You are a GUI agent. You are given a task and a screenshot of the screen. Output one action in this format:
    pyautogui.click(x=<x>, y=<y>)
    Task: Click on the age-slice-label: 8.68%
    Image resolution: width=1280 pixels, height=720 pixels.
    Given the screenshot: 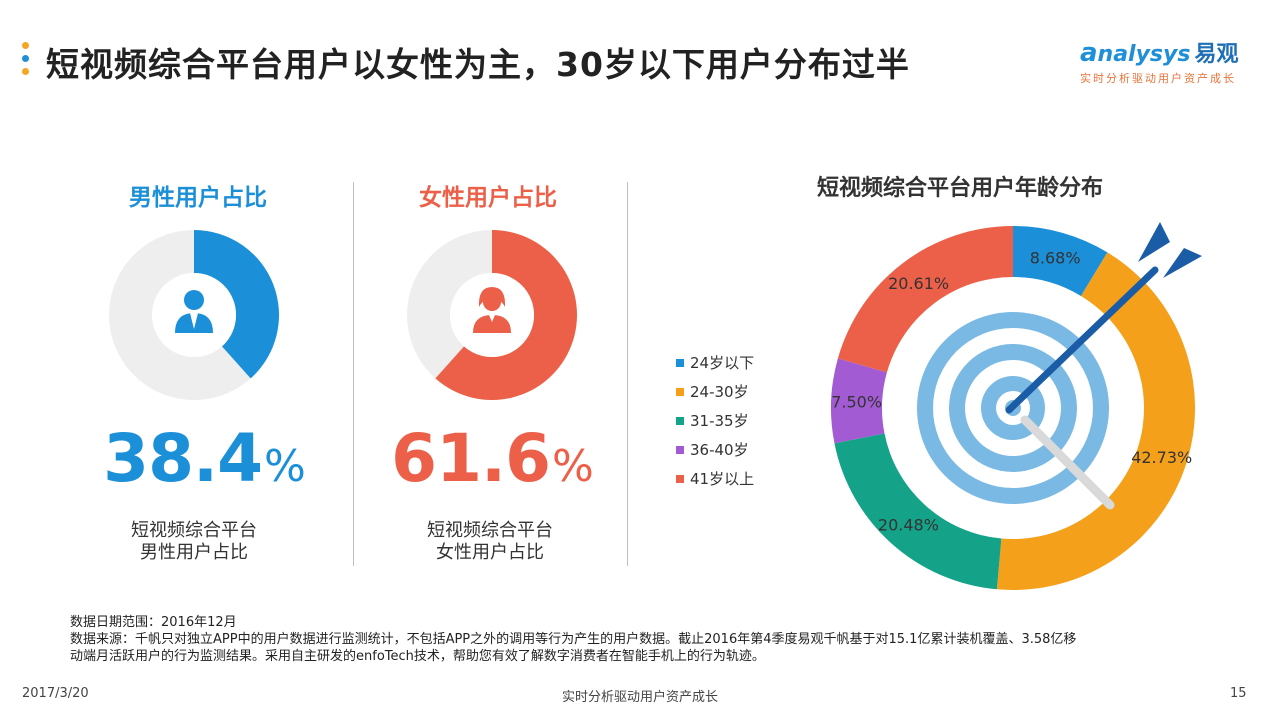 What is the action you would take?
    pyautogui.click(x=1055, y=257)
    